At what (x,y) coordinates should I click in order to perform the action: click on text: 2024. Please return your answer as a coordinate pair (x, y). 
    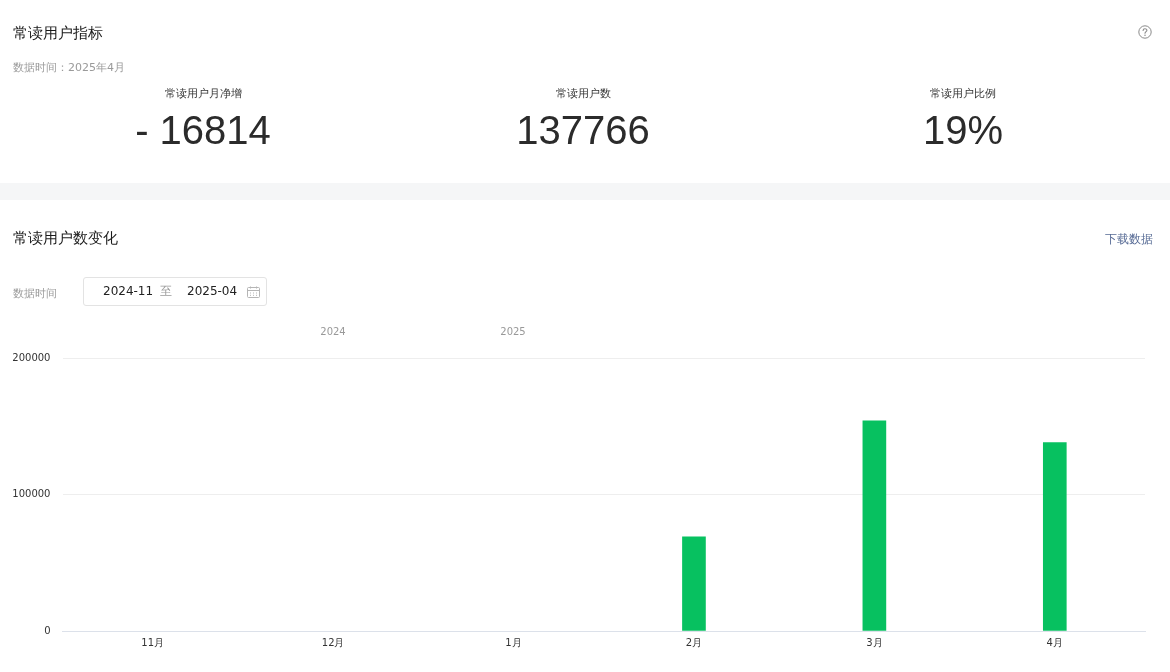
    Looking at the image, I should click on (333, 331).